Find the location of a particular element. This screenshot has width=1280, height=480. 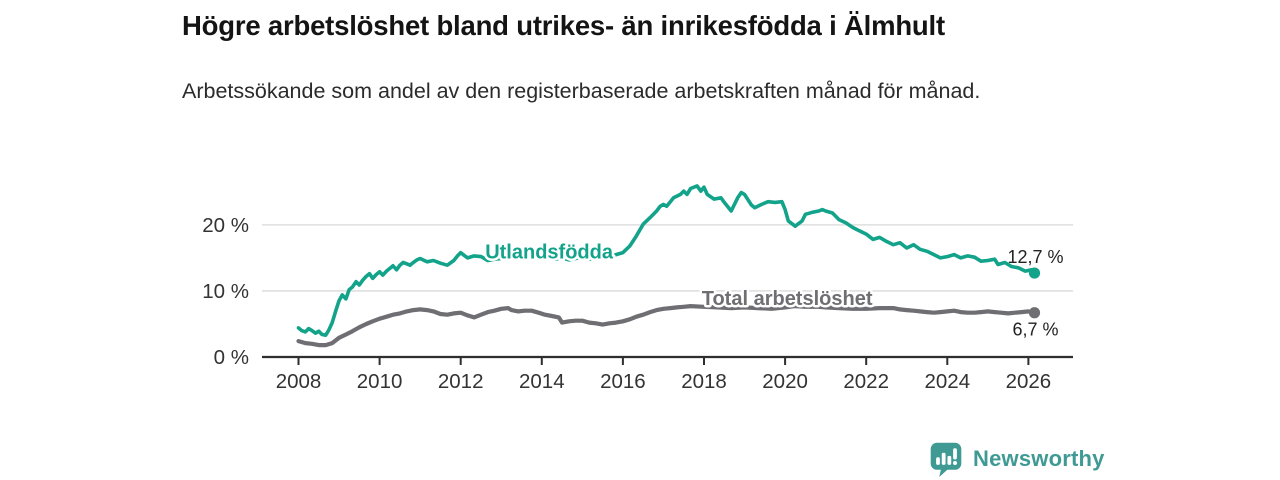

logo-exclamation-dot is located at coordinates (955, 462).